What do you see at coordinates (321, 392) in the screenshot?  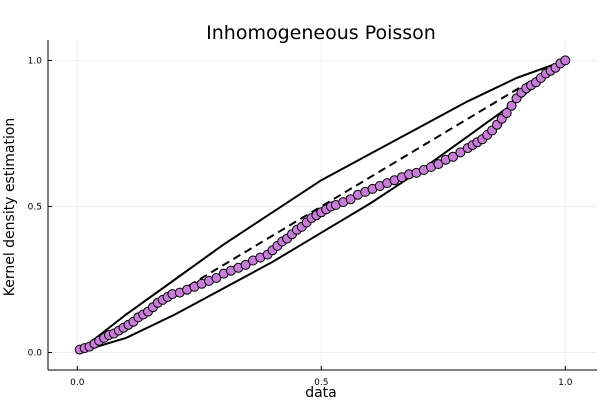 I see `x-axis-title: data` at bounding box center [321, 392].